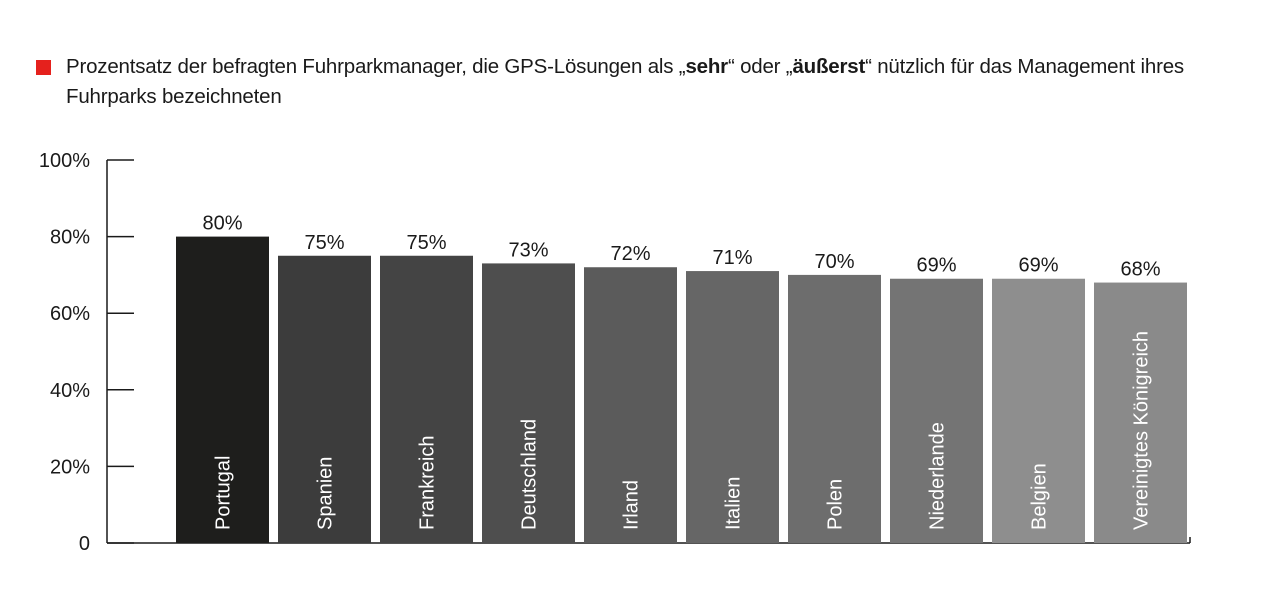  I want to click on category-label: Belgien, so click(1040, 496).